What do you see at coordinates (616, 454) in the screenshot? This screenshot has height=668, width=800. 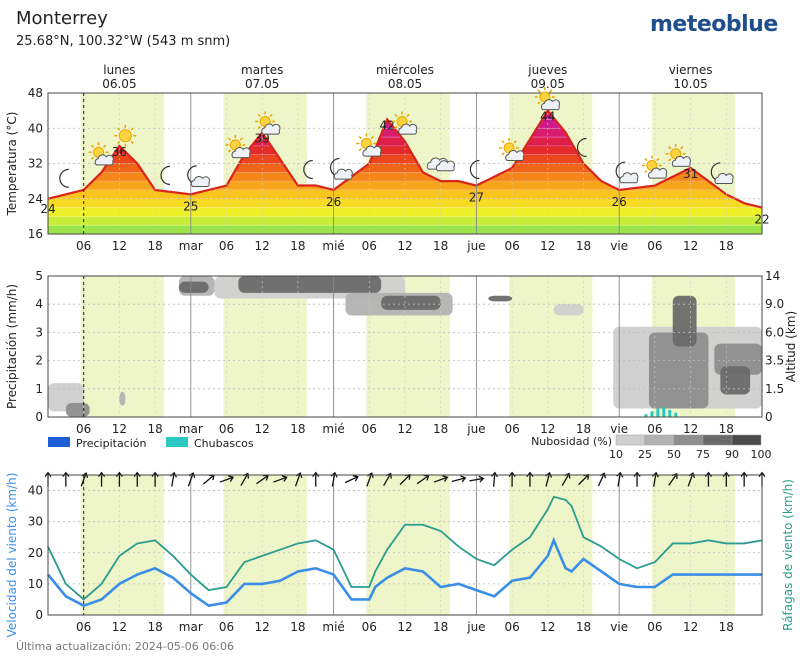 I see `cloud-legend-value: 10` at bounding box center [616, 454].